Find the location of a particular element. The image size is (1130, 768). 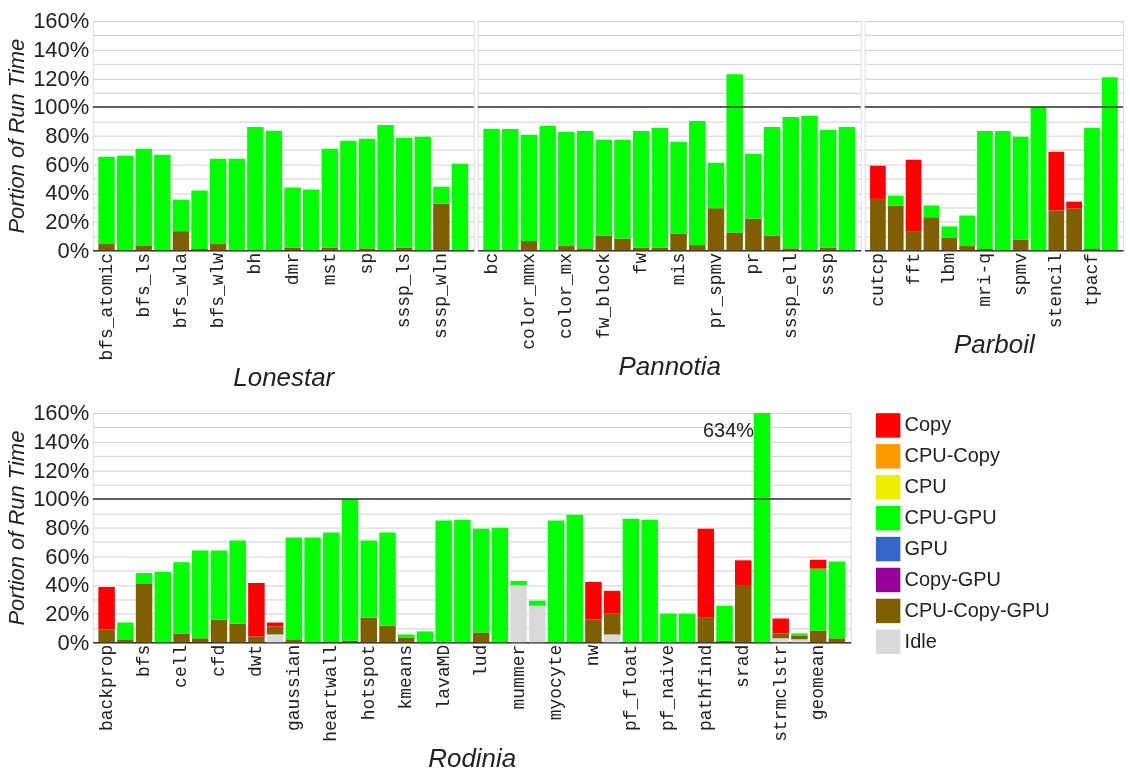

x-tick-label: bfs_ls is located at coordinates (143, 285).